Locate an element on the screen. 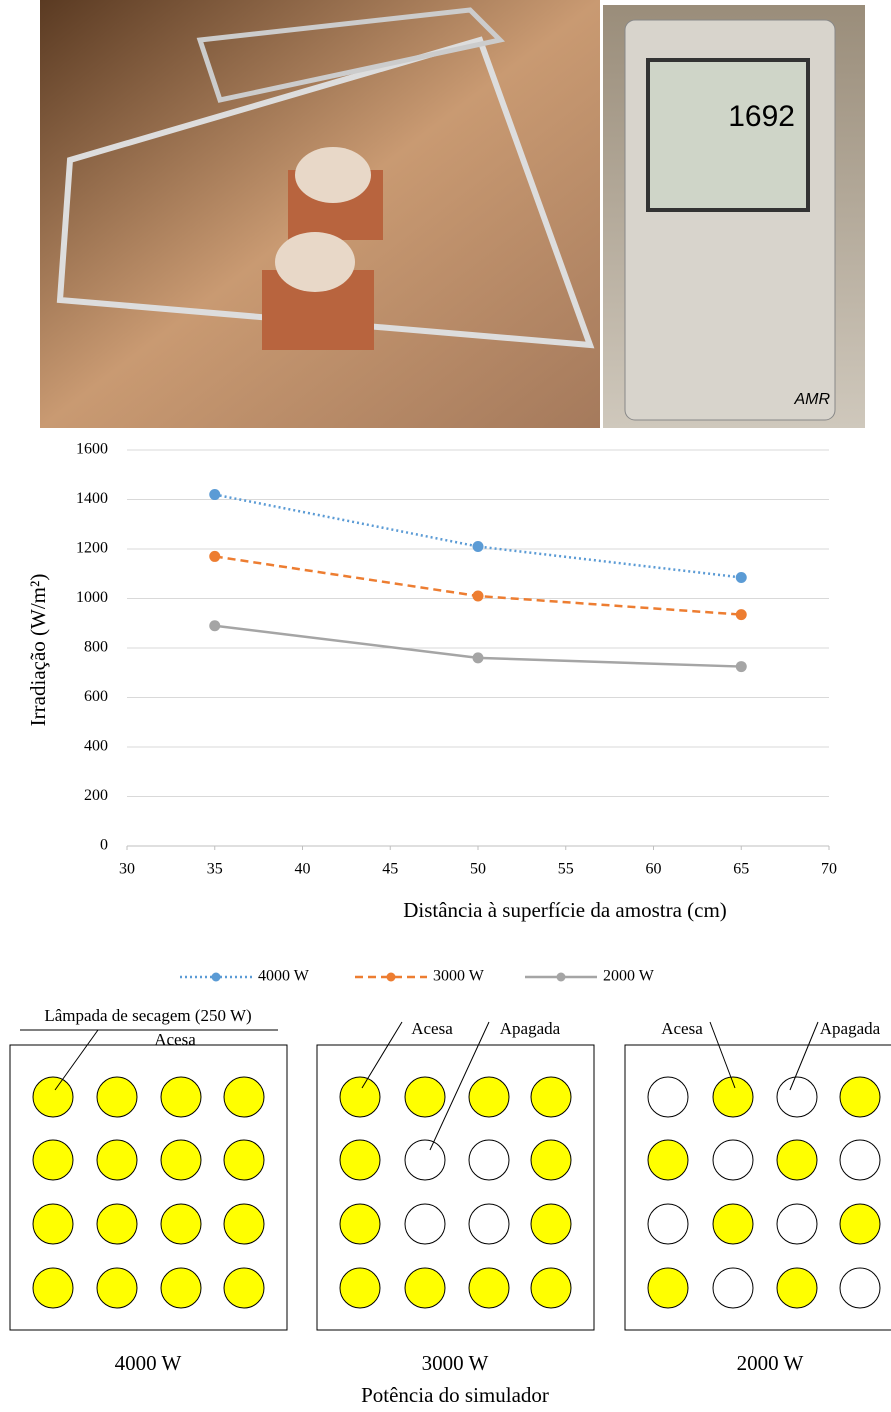 The width and height of the screenshot is (891, 1412). lamp-label: Lâmpada de secagem (250 W) is located at coordinates (147, 1015).